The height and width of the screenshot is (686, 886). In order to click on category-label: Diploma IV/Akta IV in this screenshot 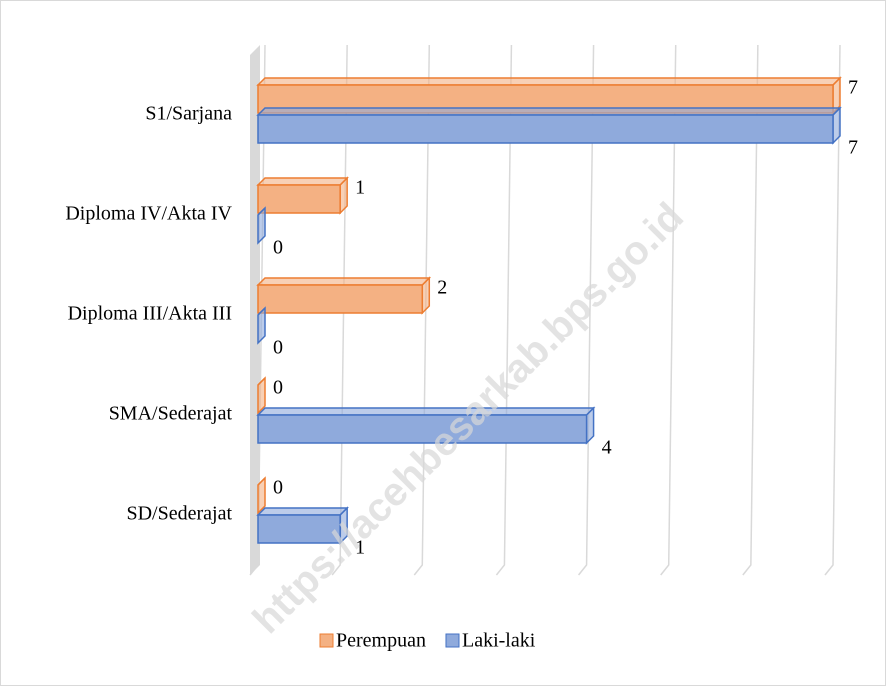, I will do `click(148, 214)`.